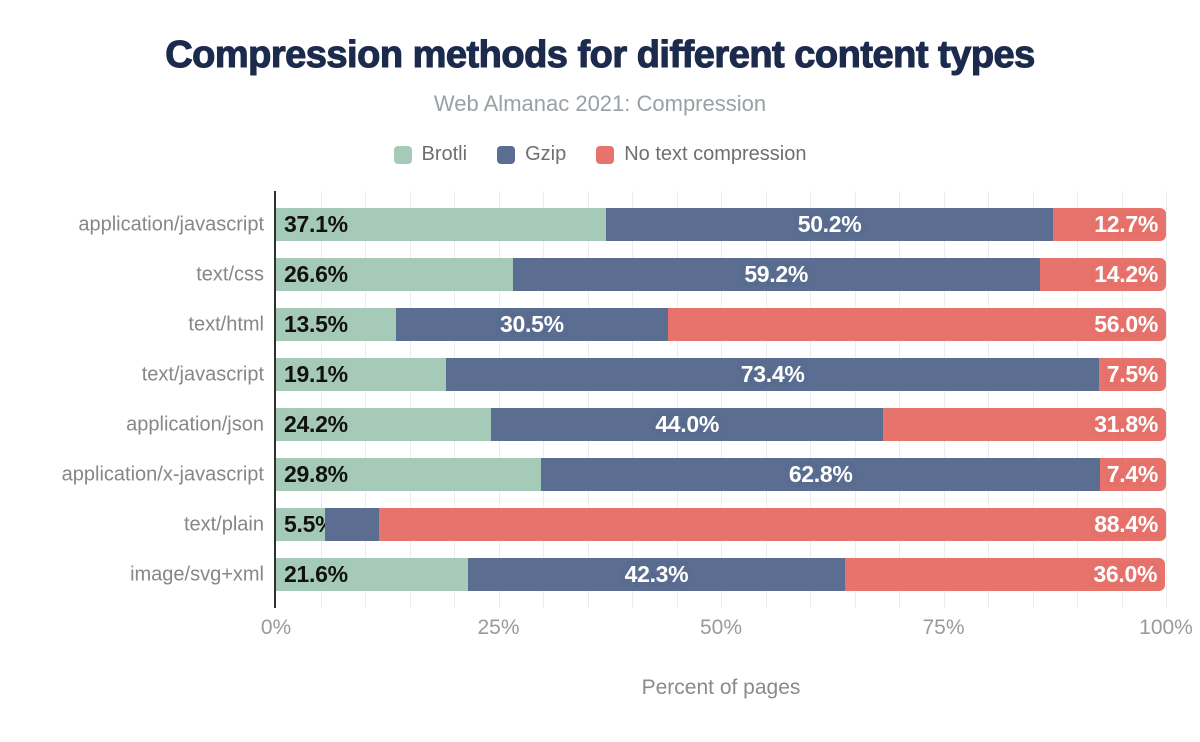 The height and width of the screenshot is (742, 1200). I want to click on bar-segment-brotli: 13.5%, so click(336, 324).